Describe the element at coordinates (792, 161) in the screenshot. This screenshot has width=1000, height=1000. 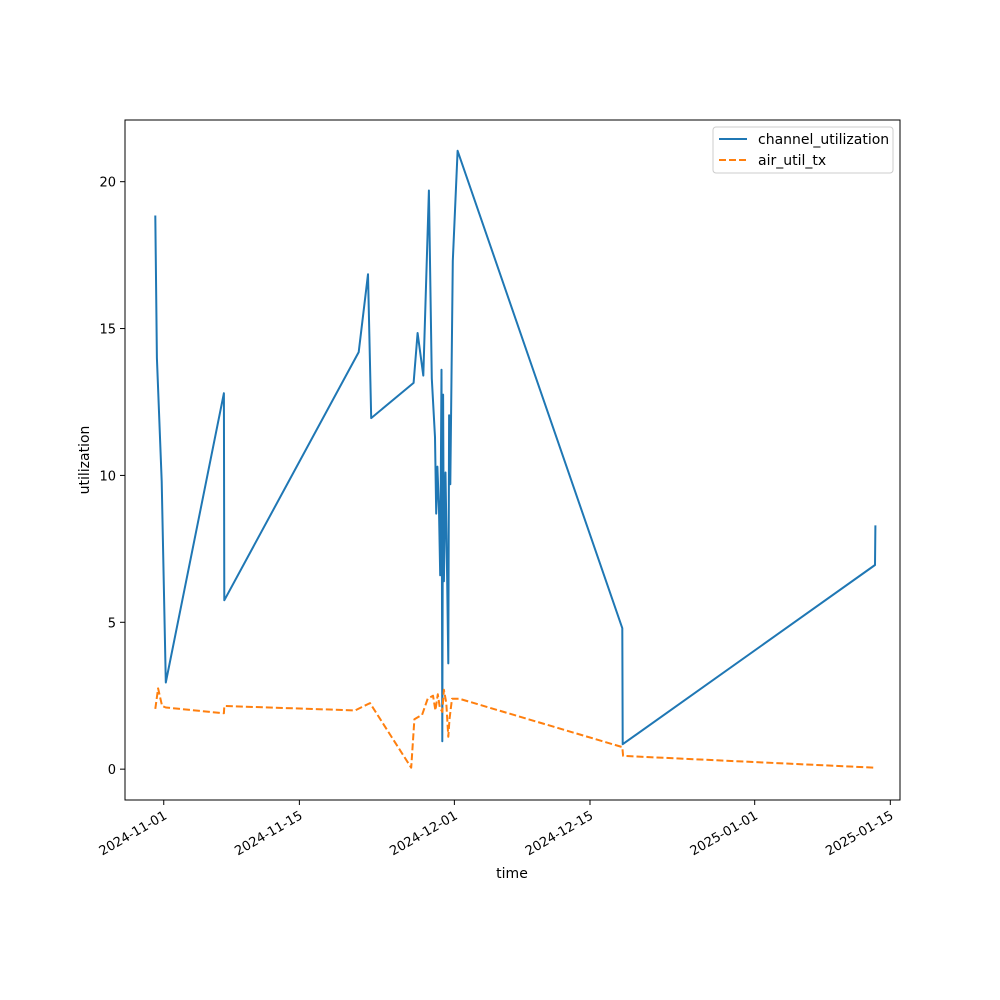
I see `legend-label-air-util-tx: air_util_tx` at that location.